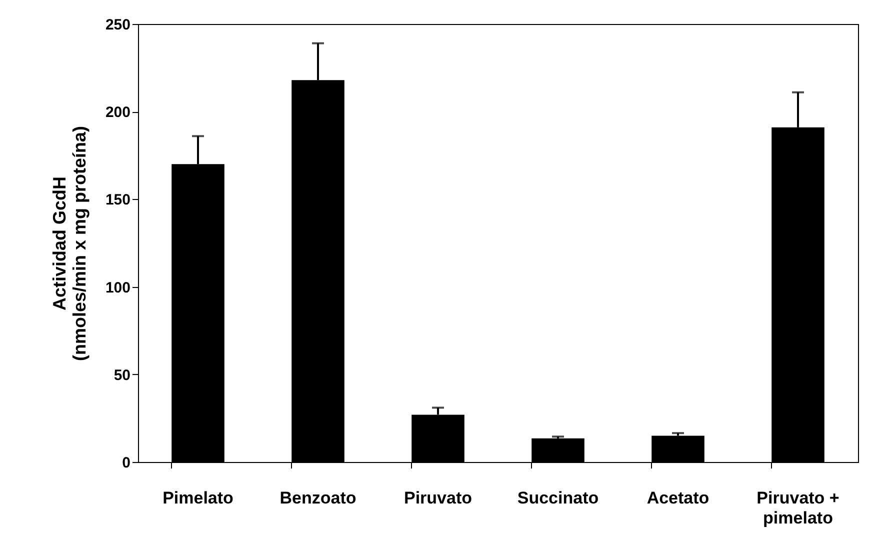  What do you see at coordinates (117, 113) in the screenshot?
I see `y-tick-label: 200` at bounding box center [117, 113].